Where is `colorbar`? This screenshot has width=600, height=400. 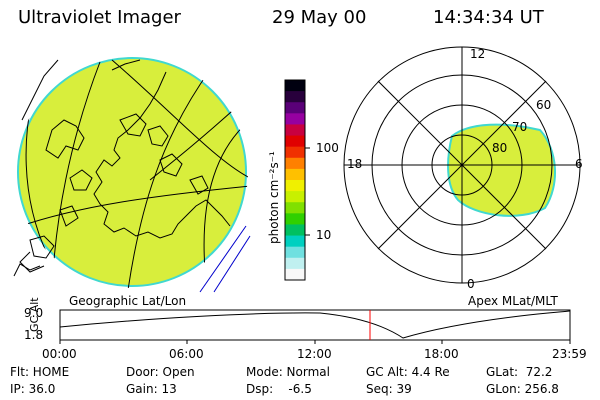
colorbar is located at coordinates (295, 180).